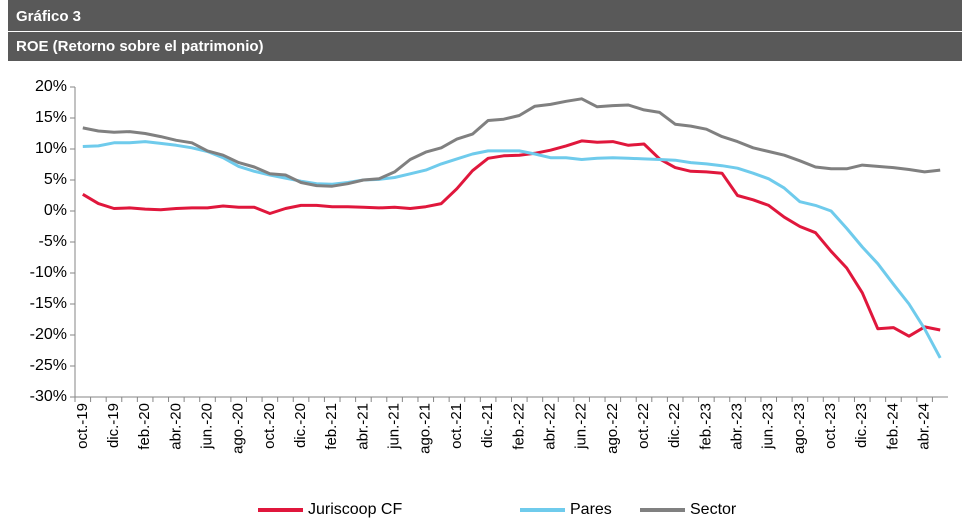 This screenshot has height=530, width=972. What do you see at coordinates (518, 426) in the screenshot?
I see `x-tick-label: feb.-22` at bounding box center [518, 426].